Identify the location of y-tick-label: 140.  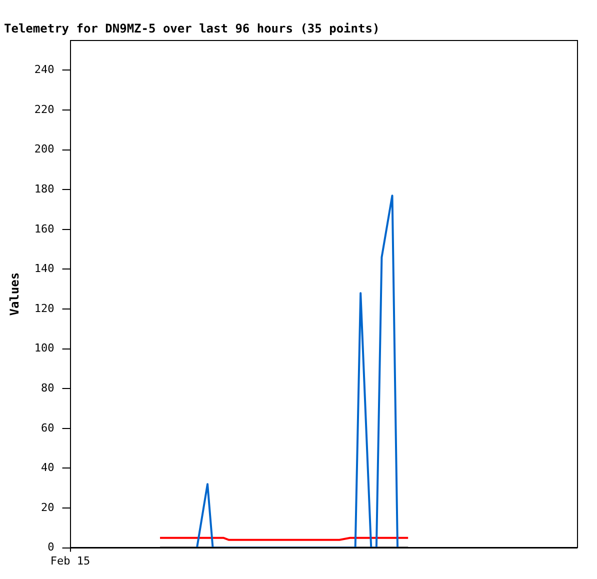
(44, 269).